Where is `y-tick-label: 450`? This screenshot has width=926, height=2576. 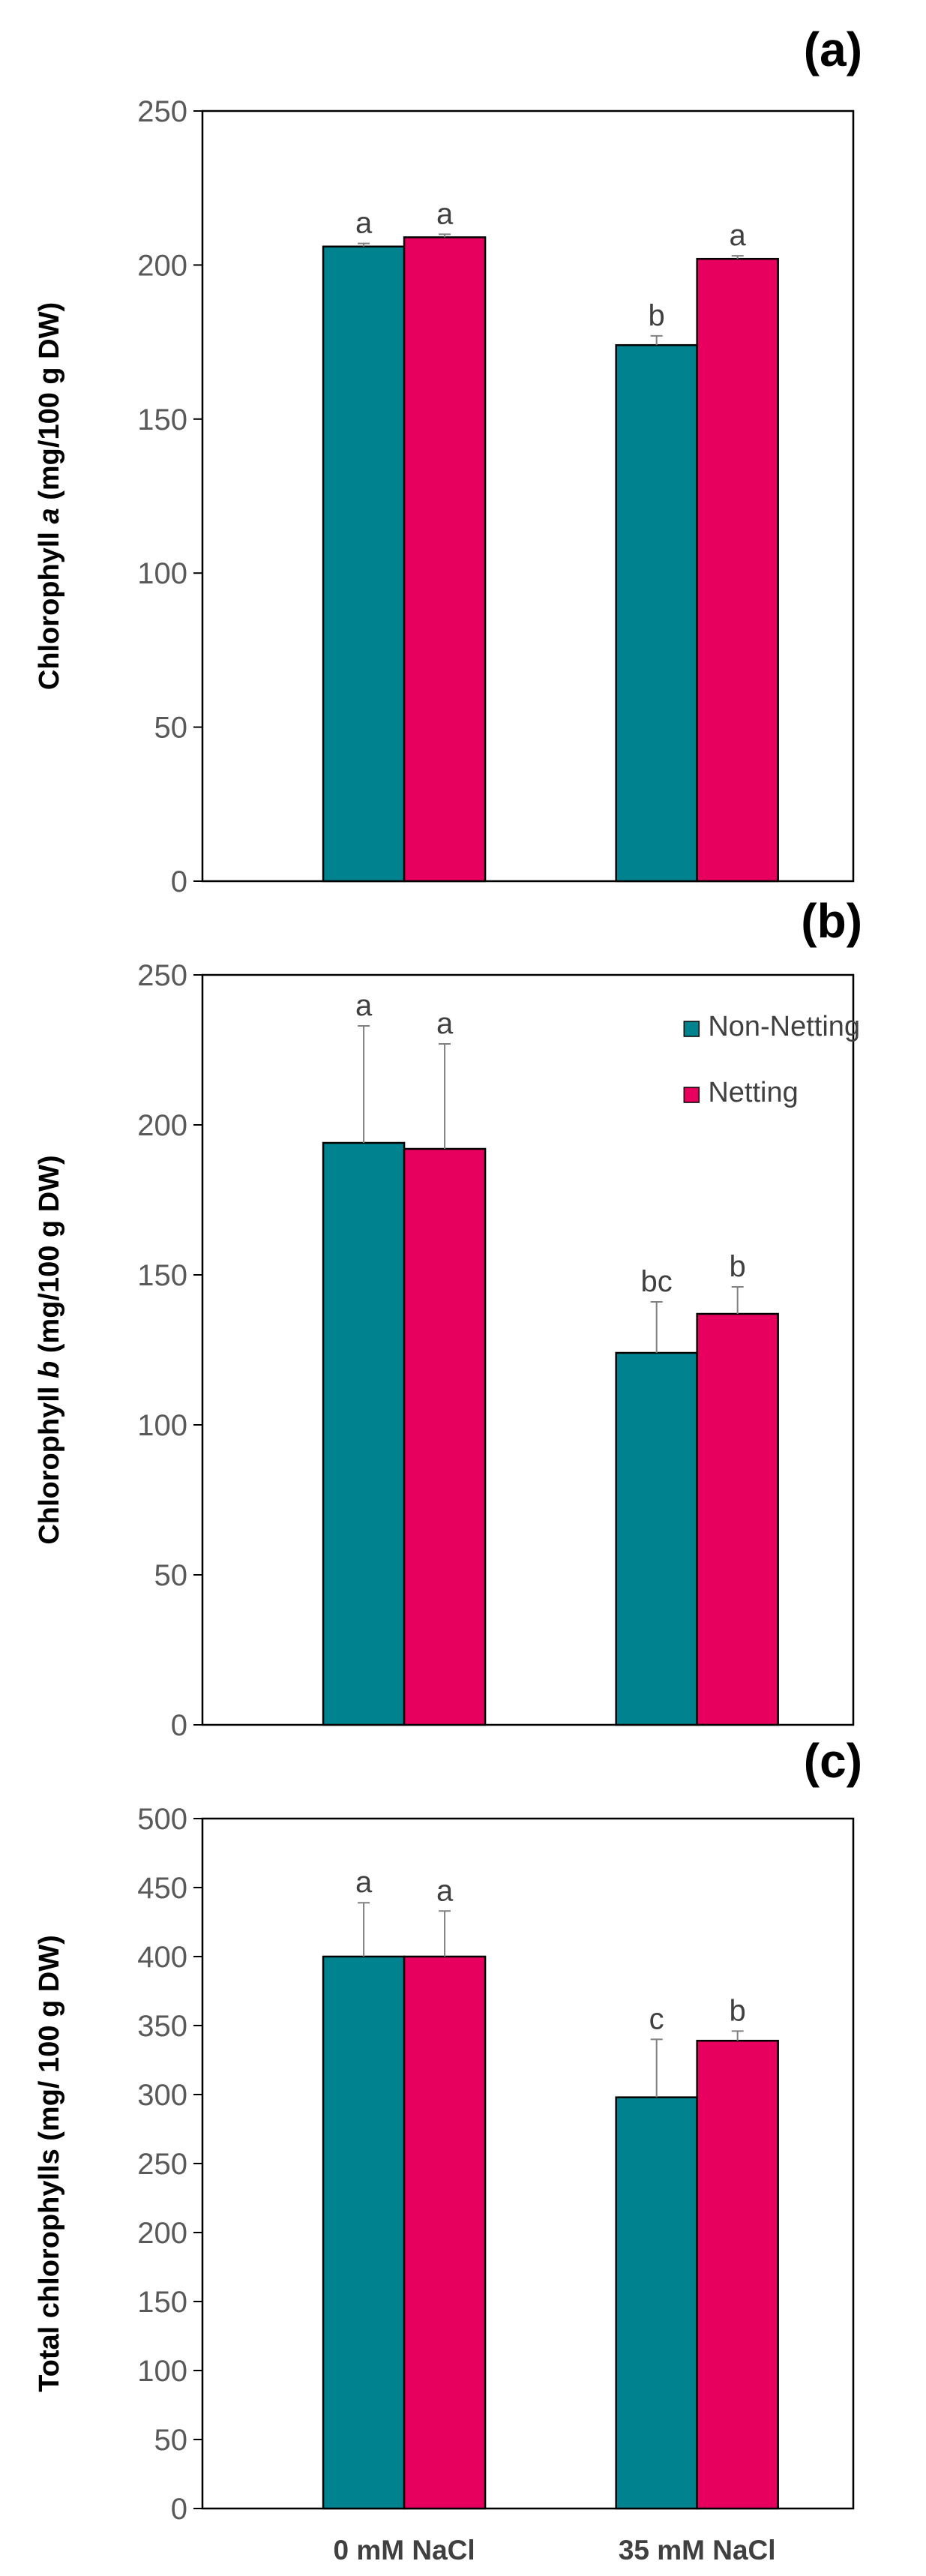
y-tick-label: 450 is located at coordinates (162, 1889).